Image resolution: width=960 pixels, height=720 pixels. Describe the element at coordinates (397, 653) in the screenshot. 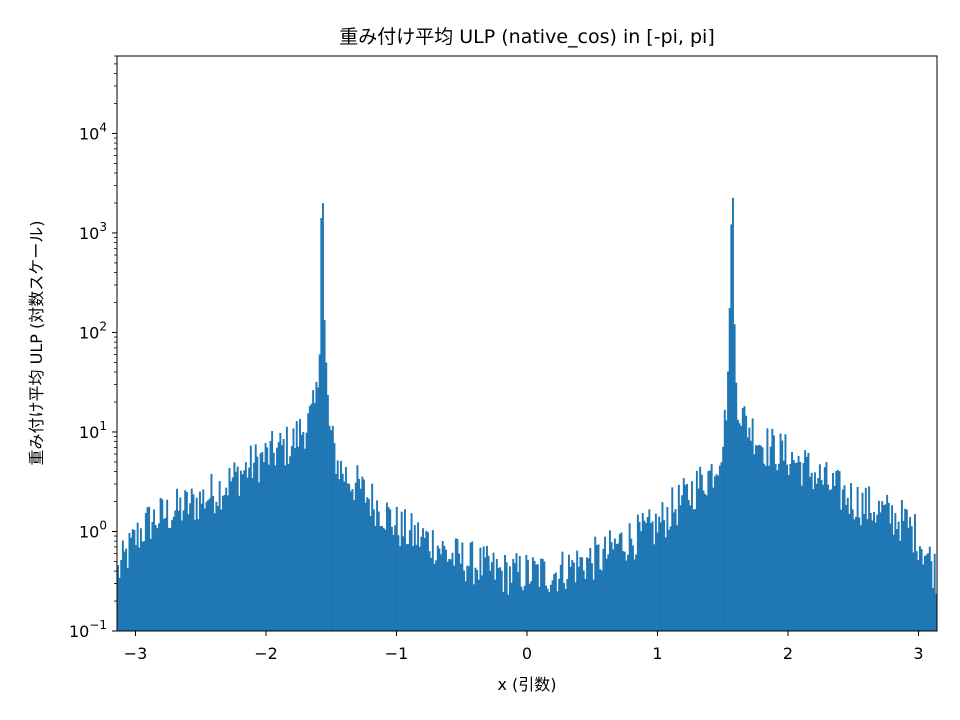

I see `x-tick-label: −1` at that location.